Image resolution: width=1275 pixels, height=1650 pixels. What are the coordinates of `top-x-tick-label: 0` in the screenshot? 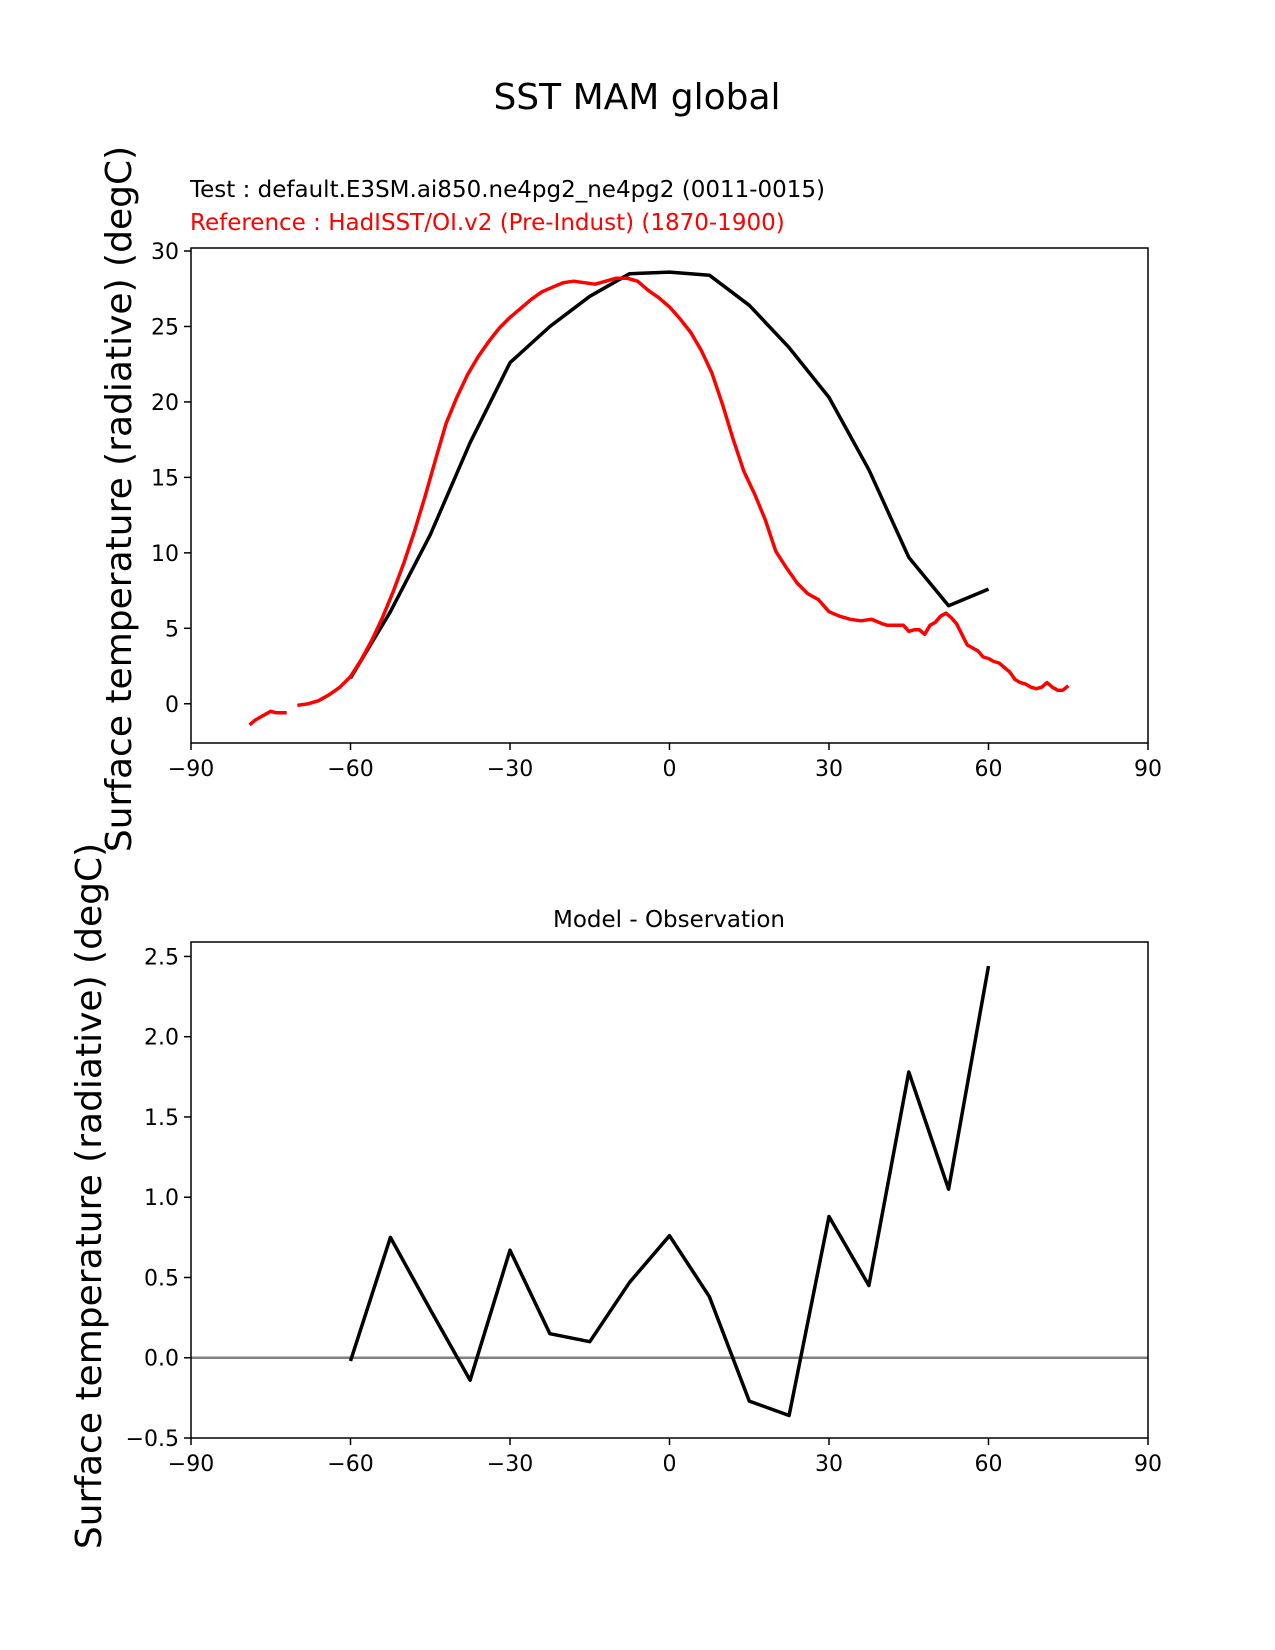 It's located at (670, 769).